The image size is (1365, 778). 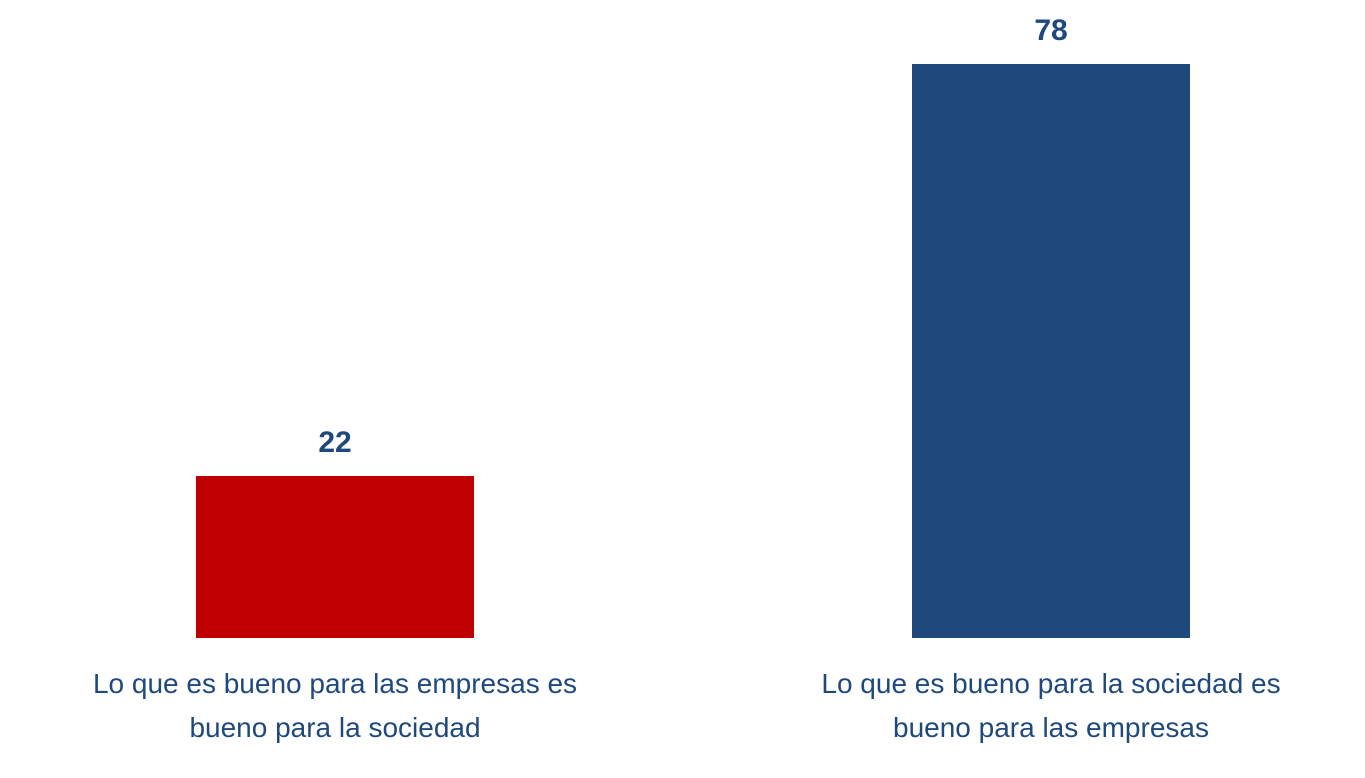 I want to click on bar, so click(x=335, y=557).